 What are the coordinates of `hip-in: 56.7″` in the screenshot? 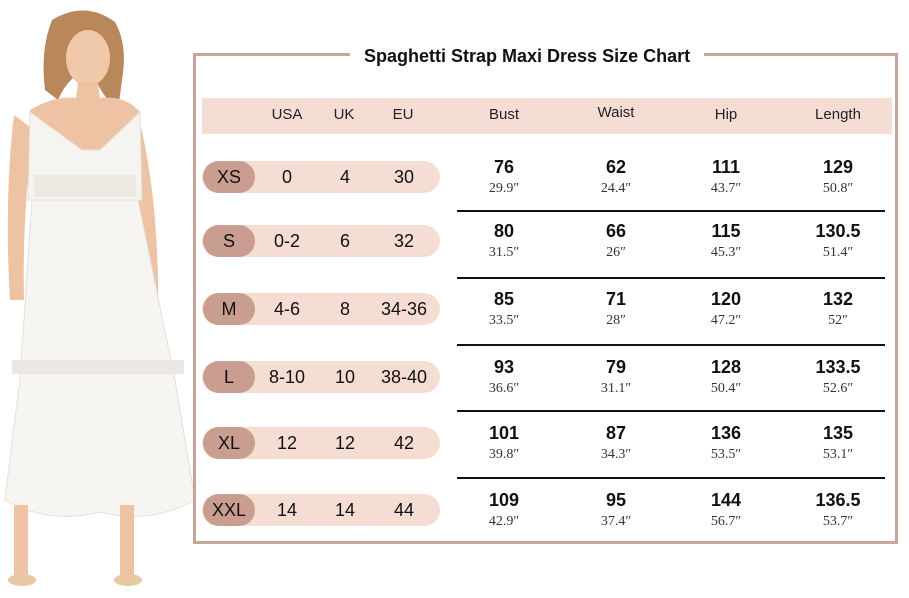 It's located at (726, 521).